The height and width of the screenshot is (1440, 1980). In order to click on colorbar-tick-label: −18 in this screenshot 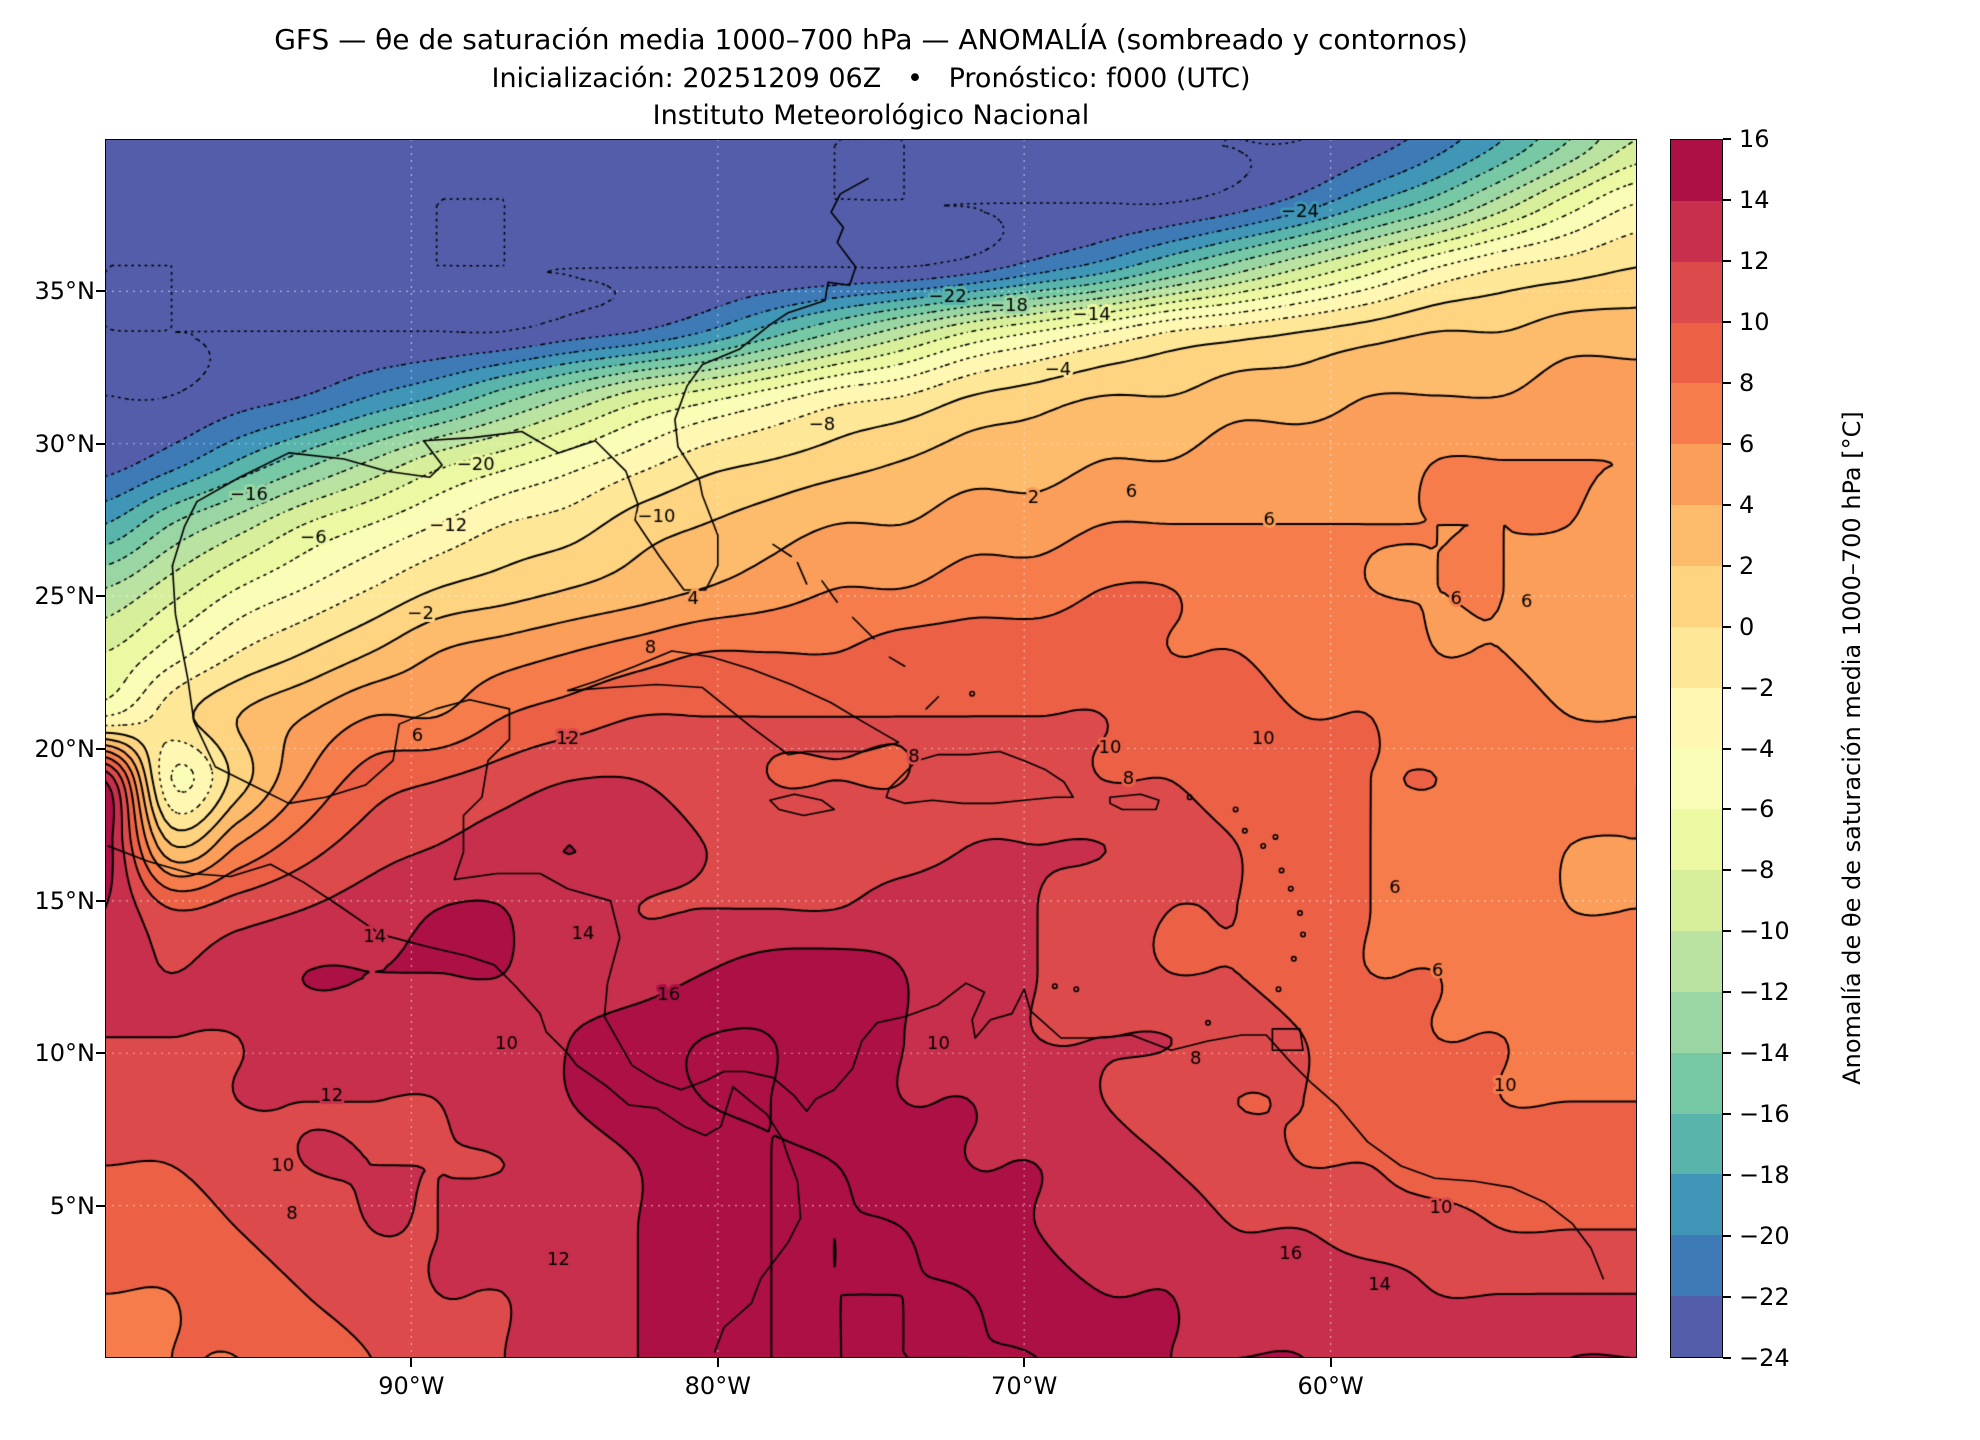, I will do `click(1764, 1175)`.